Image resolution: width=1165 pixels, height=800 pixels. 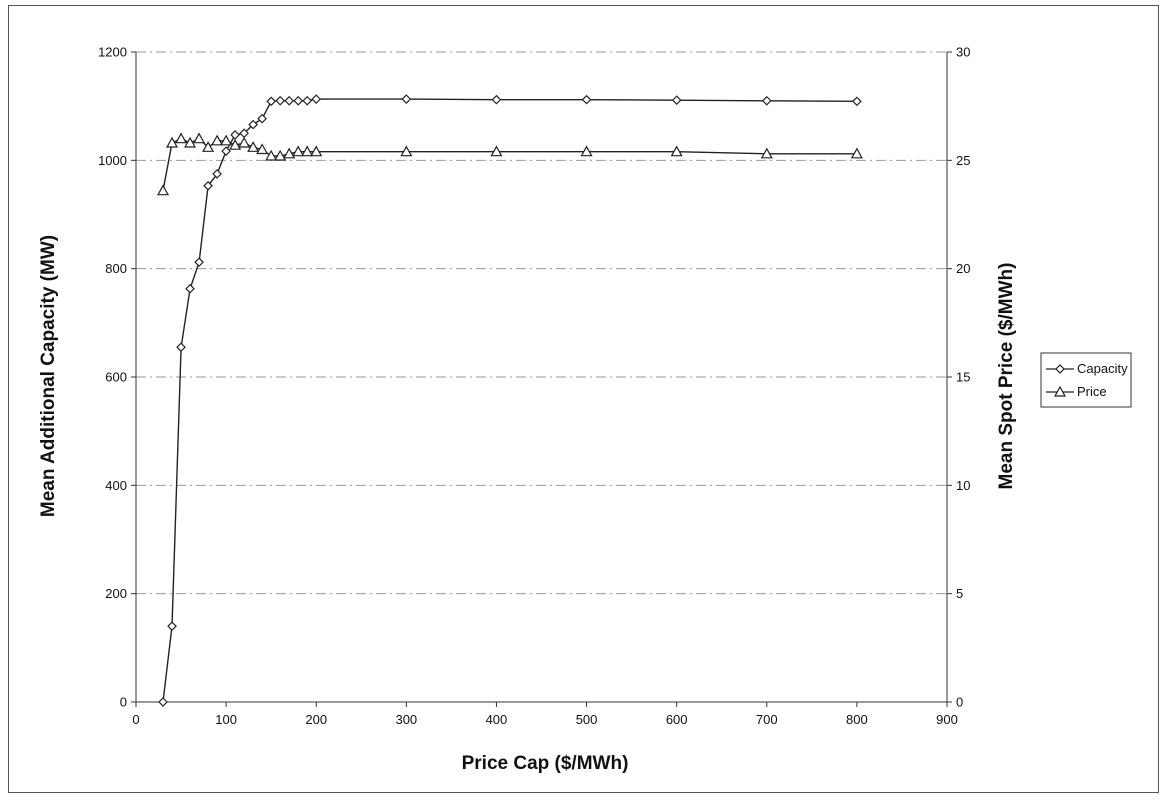 I want to click on legend-price-triangle-marker, so click(x=1060, y=391).